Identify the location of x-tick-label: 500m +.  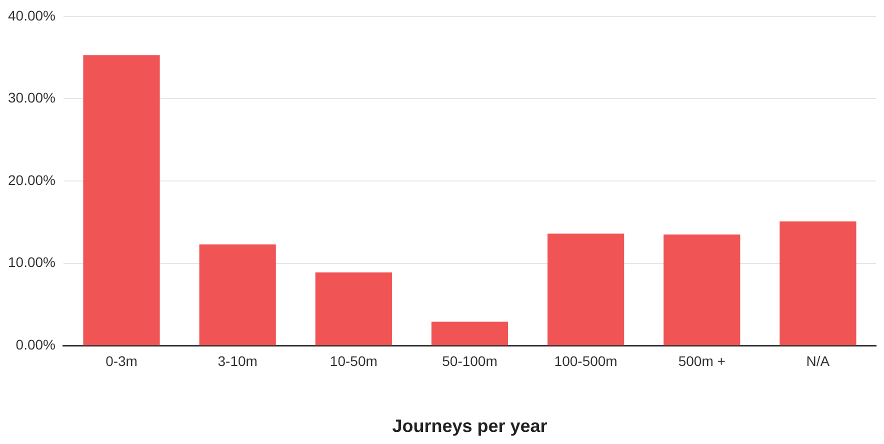
(702, 360).